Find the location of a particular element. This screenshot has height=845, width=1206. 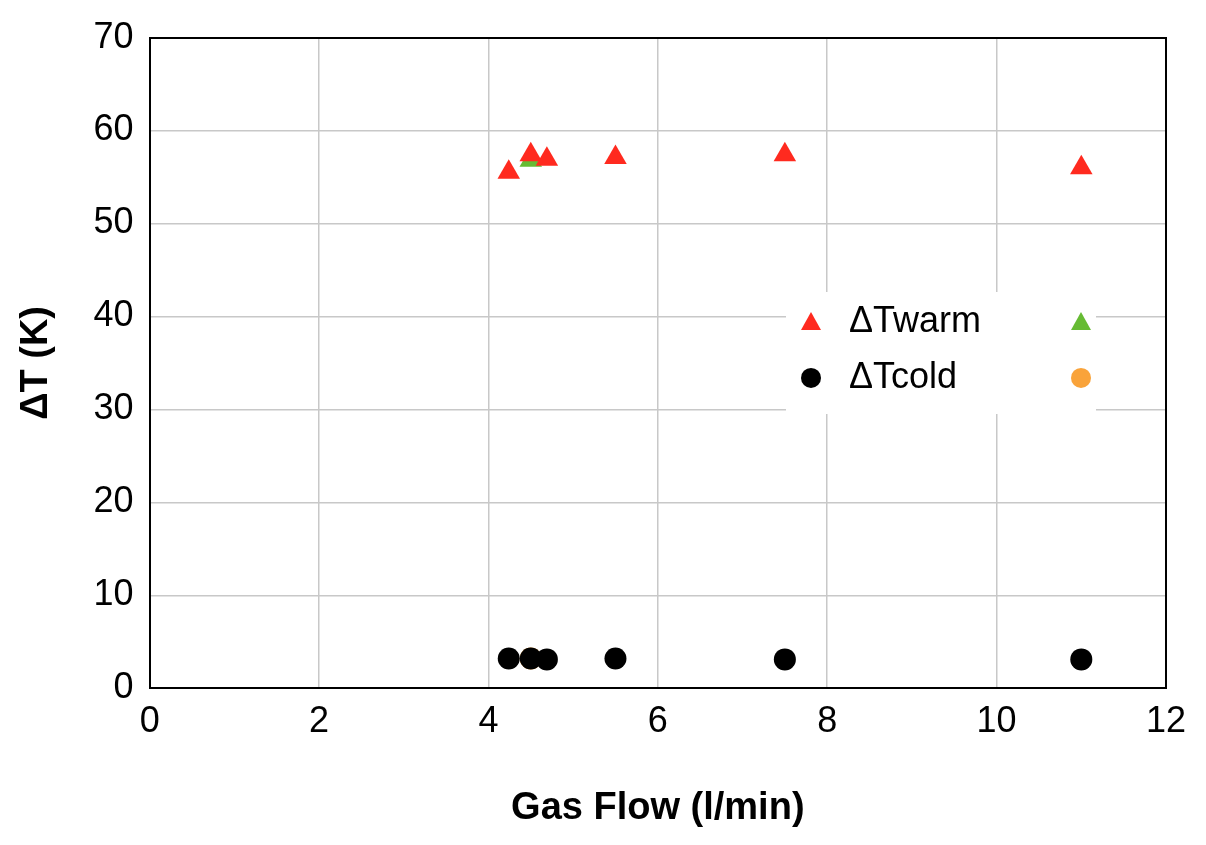

legend-label: ΔTcold is located at coordinates (903, 375).